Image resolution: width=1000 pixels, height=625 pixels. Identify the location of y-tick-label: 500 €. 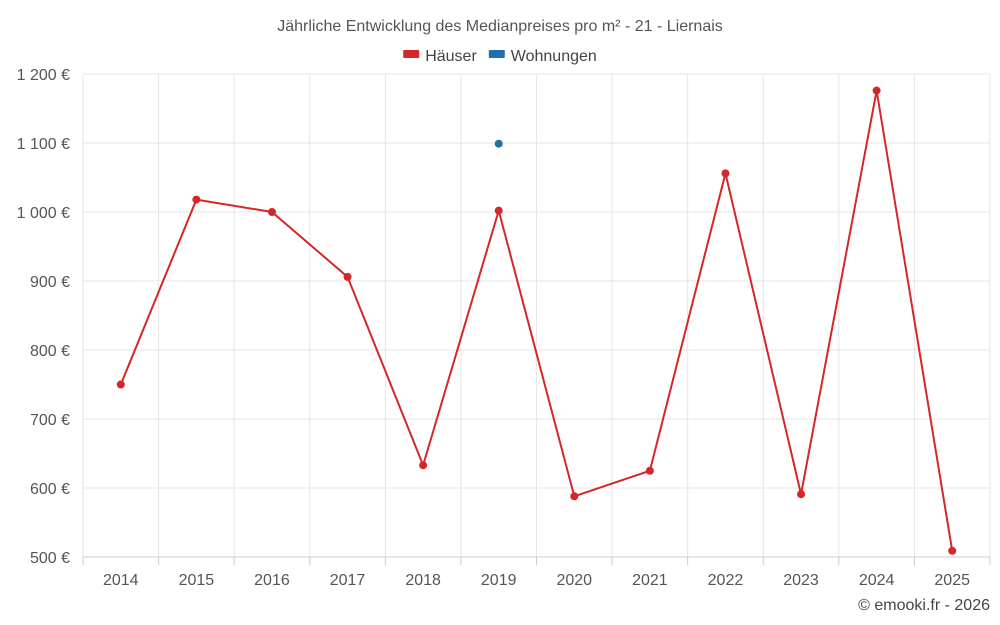
(50, 558).